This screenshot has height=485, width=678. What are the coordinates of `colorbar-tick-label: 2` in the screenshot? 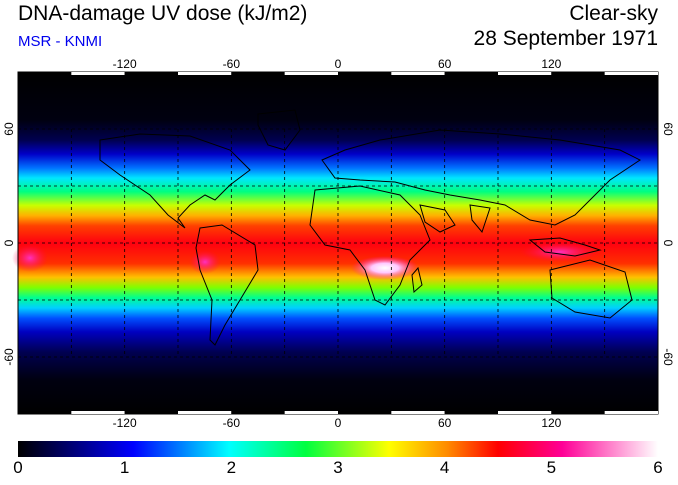 It's located at (231, 467).